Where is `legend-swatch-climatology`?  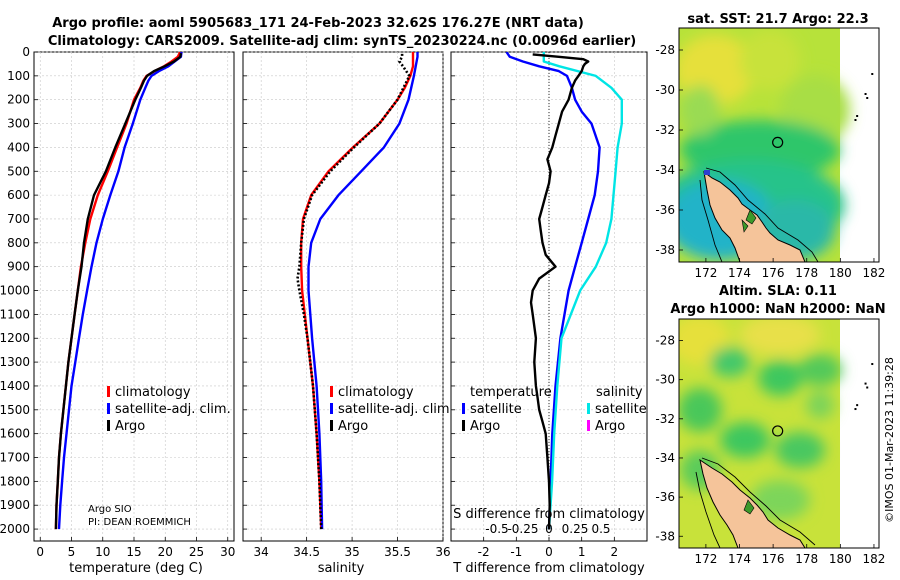 legend-swatch-climatology is located at coordinates (331, 391).